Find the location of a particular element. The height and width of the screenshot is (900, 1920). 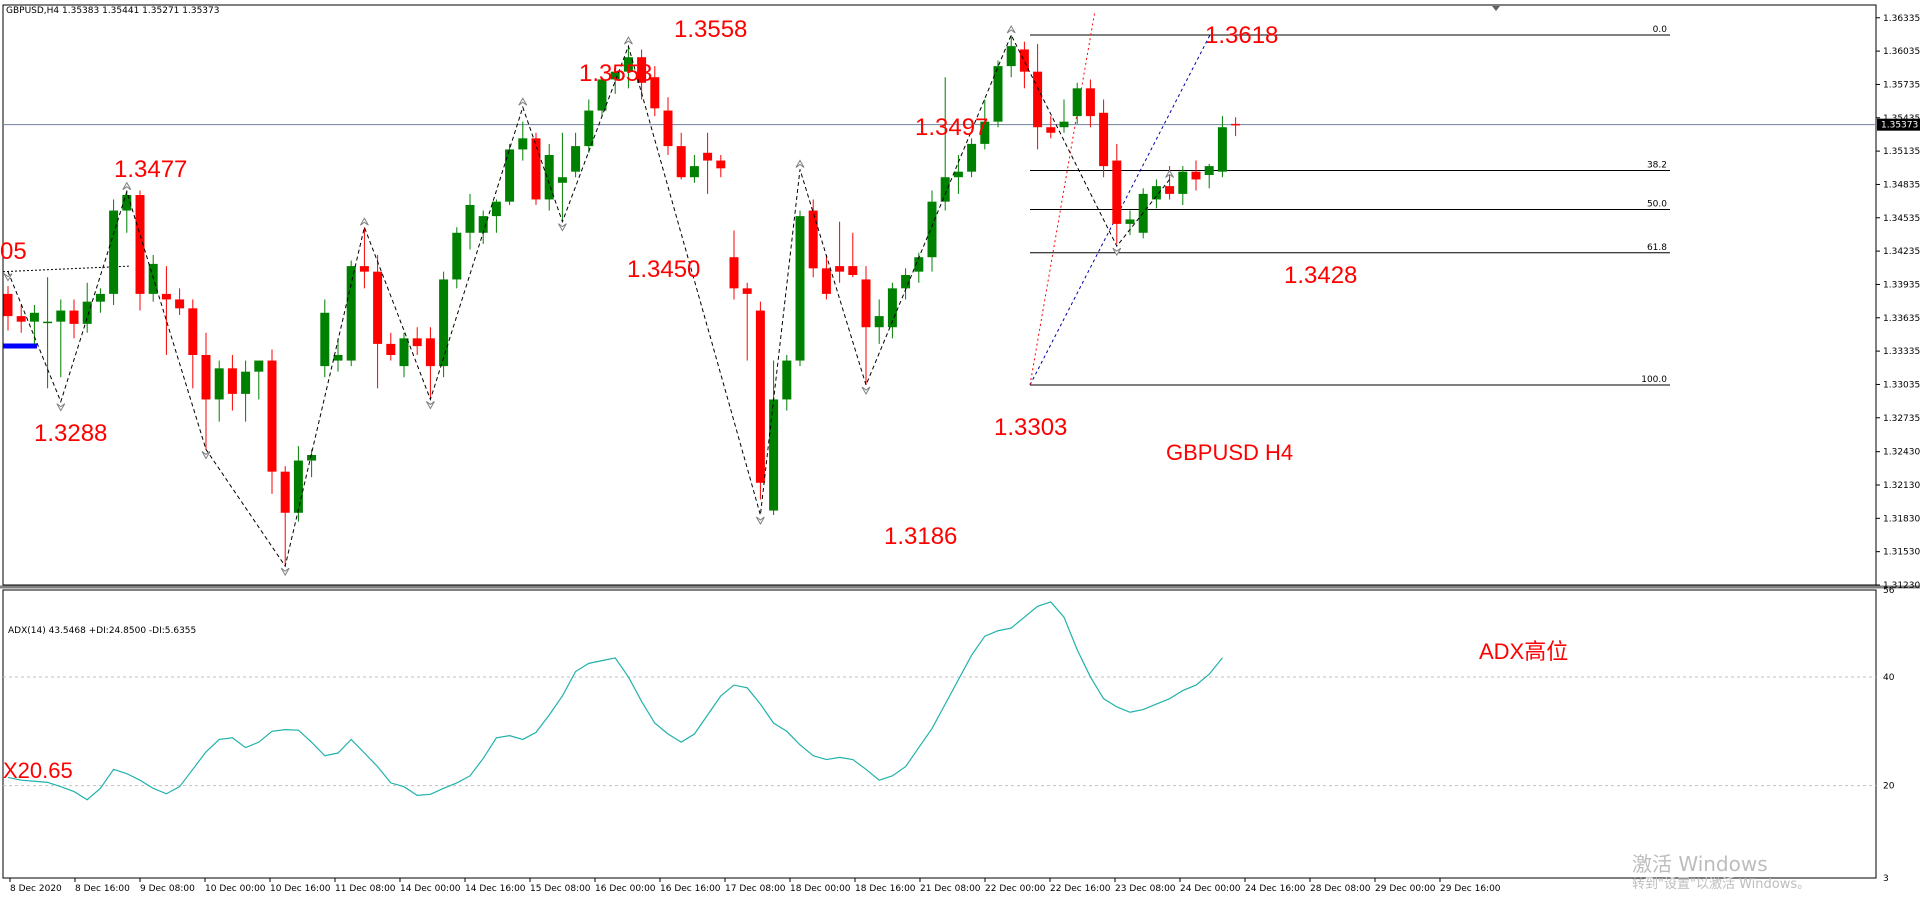

x-tick-label: 8 Dec 16:00 is located at coordinates (102, 889).